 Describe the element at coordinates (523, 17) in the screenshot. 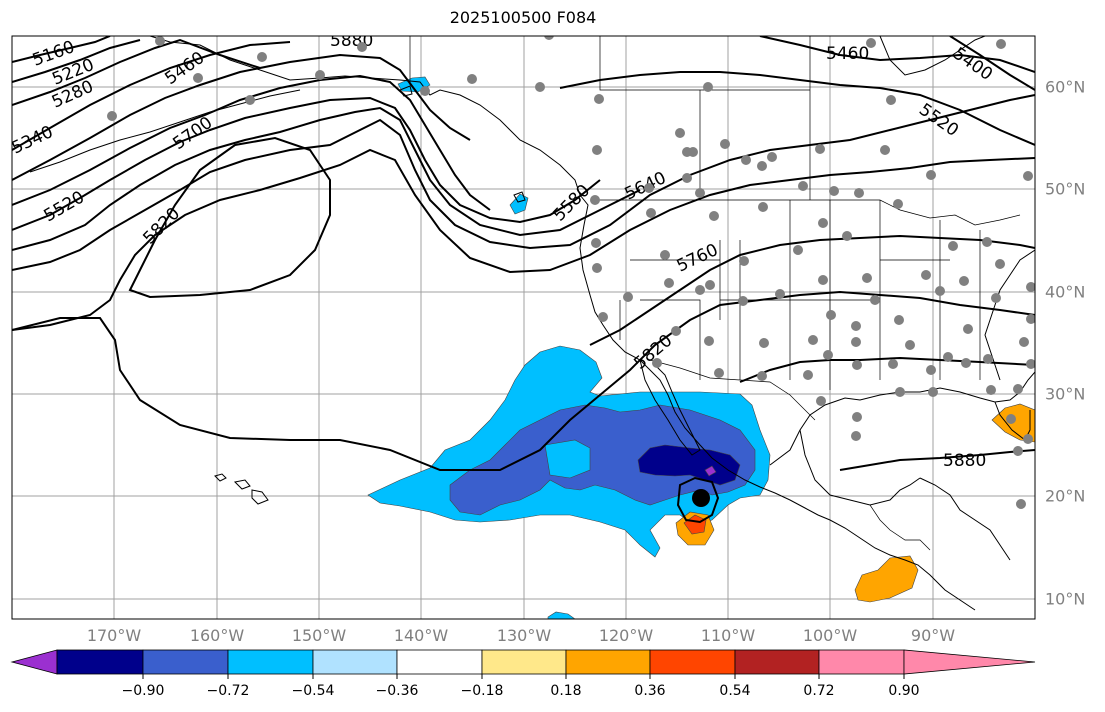

I see `chart-title: 2025100500 F084` at that location.